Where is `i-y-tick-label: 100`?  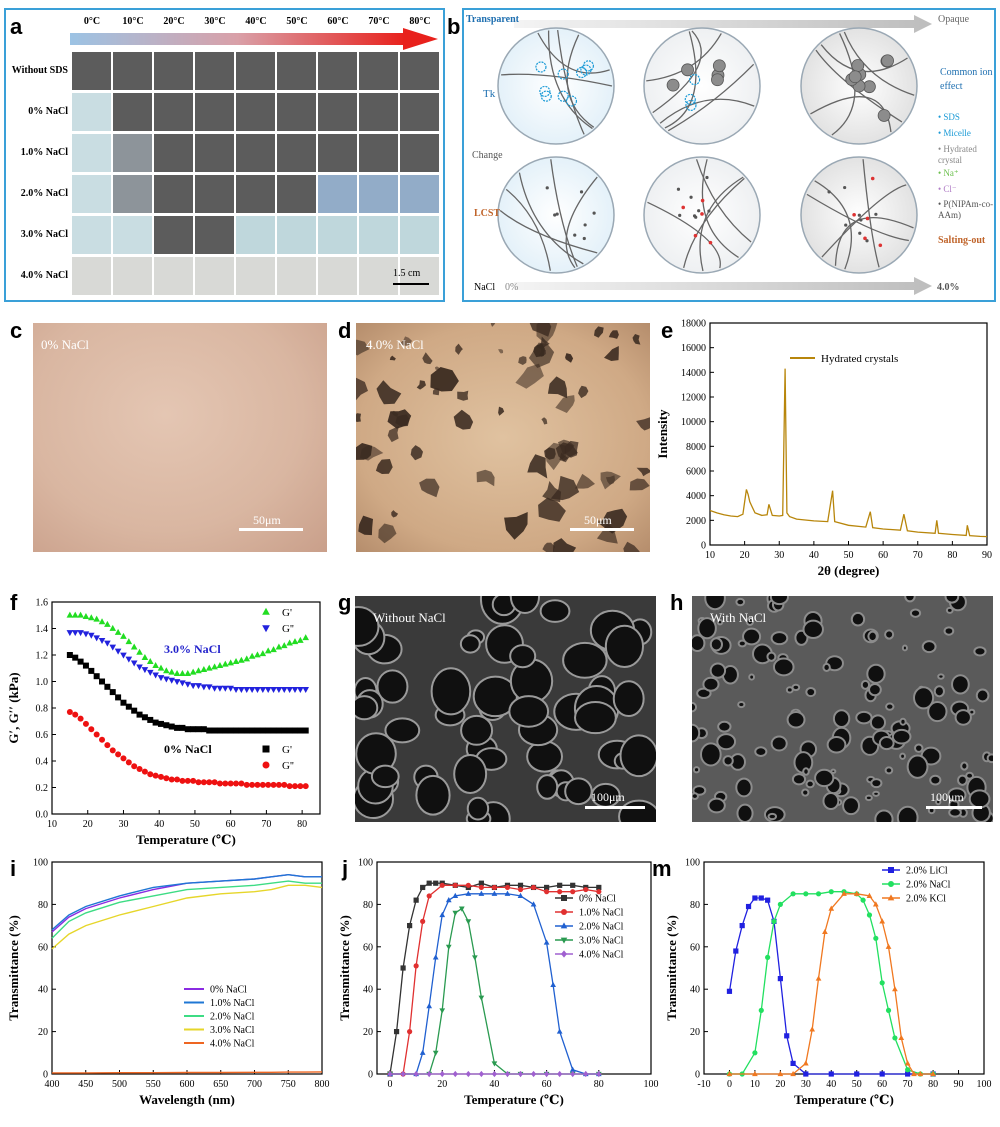 i-y-tick-label: 100 is located at coordinates (40, 863).